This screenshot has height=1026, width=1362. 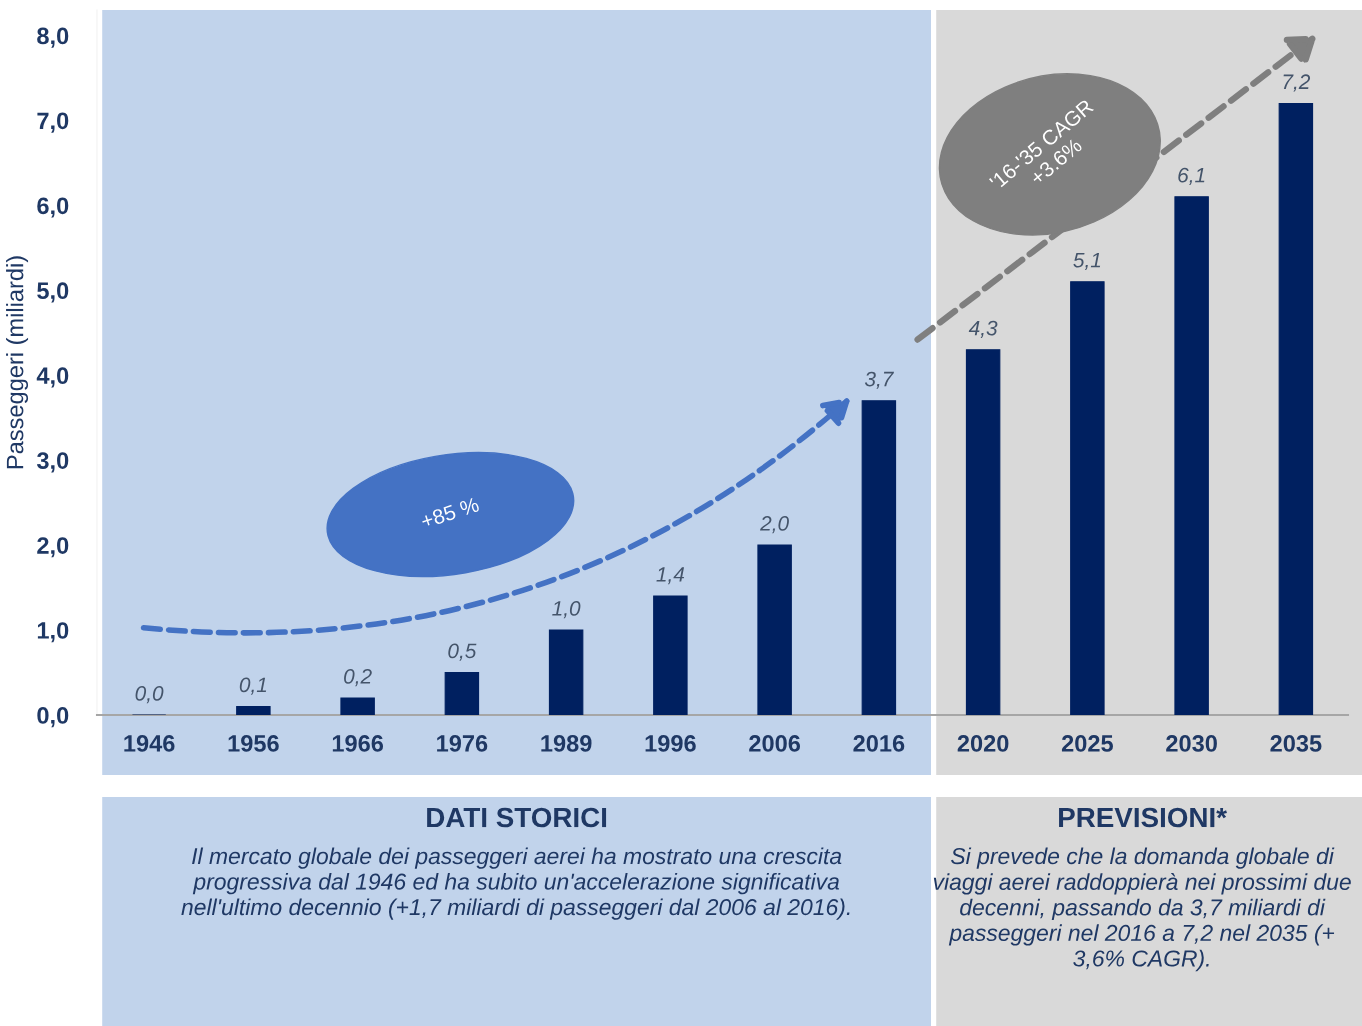 What do you see at coordinates (53, 547) in the screenshot?
I see `y-tick-label: 2,0` at bounding box center [53, 547].